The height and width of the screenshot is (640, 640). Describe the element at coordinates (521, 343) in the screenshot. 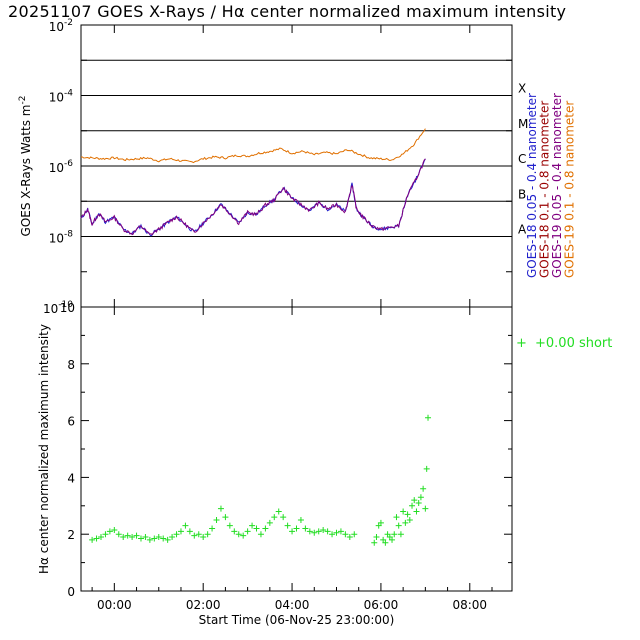

I see `halpha-legend-marker: +` at that location.